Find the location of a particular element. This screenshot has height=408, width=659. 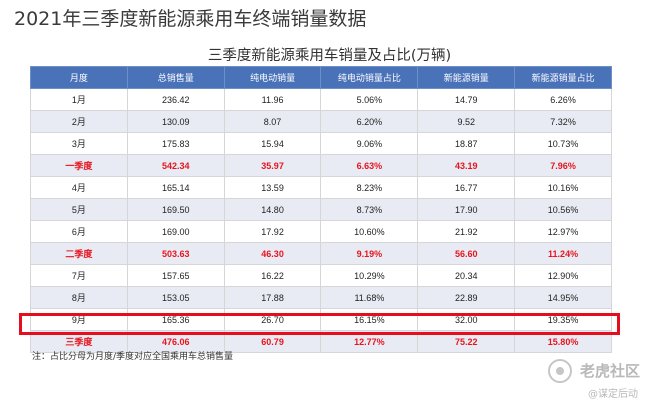

cell-nev-share: 10.73% is located at coordinates (563, 143).